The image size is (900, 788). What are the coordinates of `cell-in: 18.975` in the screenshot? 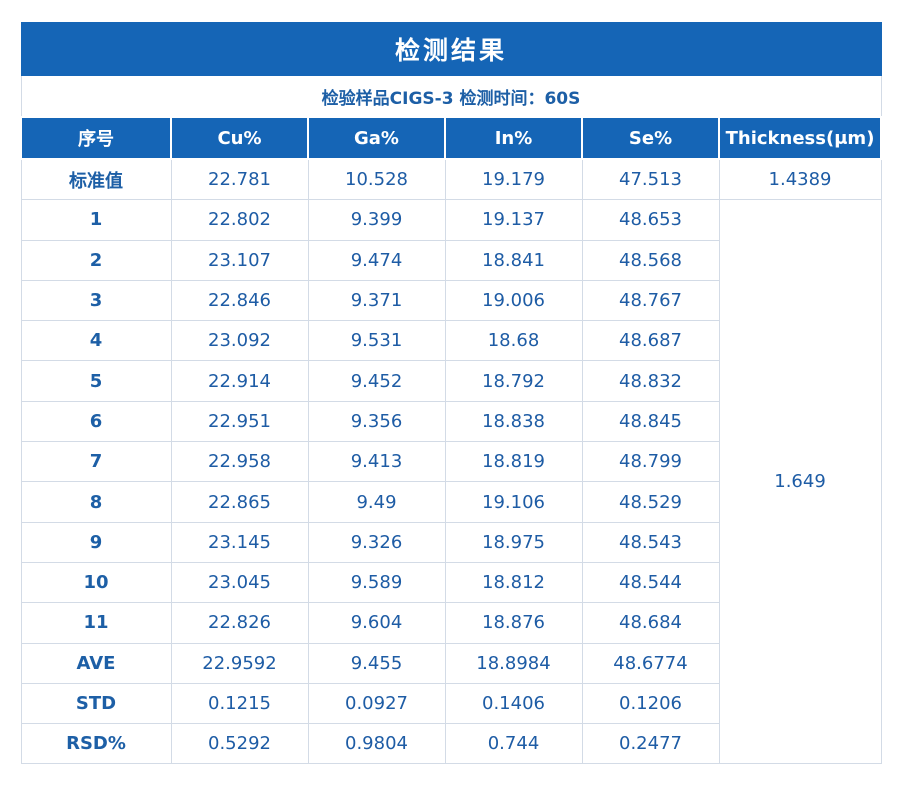 It's located at (513, 542).